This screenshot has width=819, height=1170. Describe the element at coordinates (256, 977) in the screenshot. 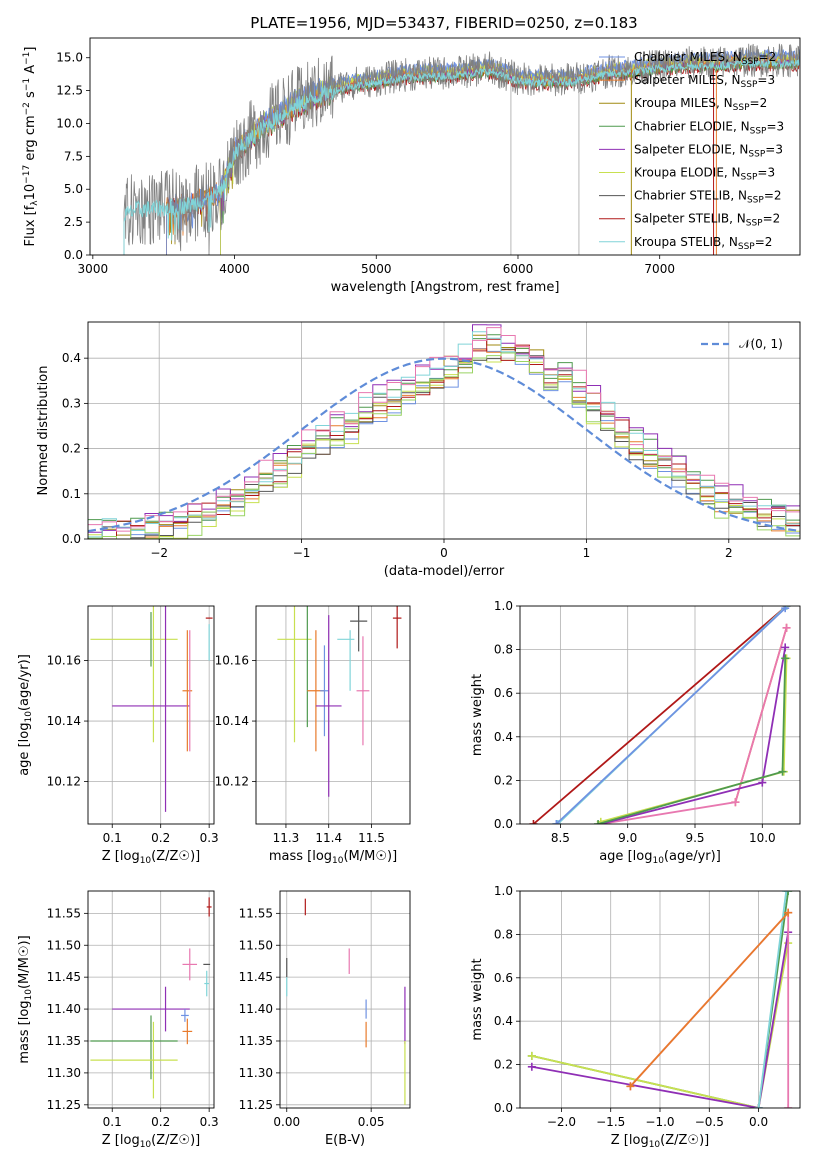

I see `y-tick-label: 11.45` at that location.